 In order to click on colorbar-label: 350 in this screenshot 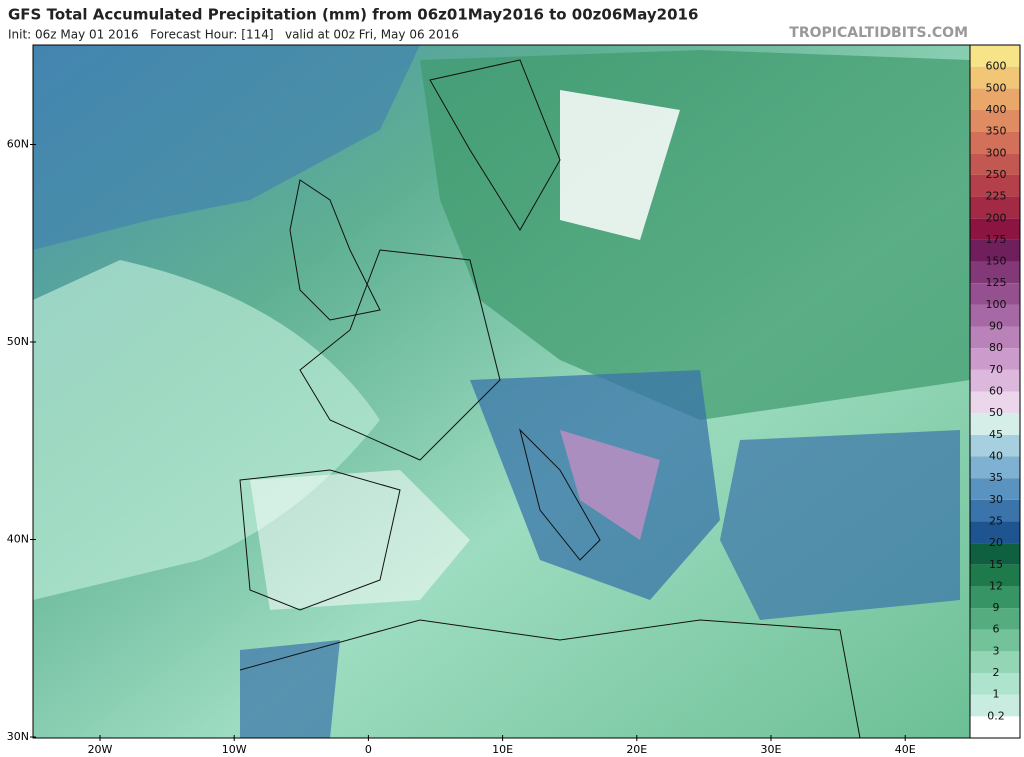, I will do `click(996, 131)`.